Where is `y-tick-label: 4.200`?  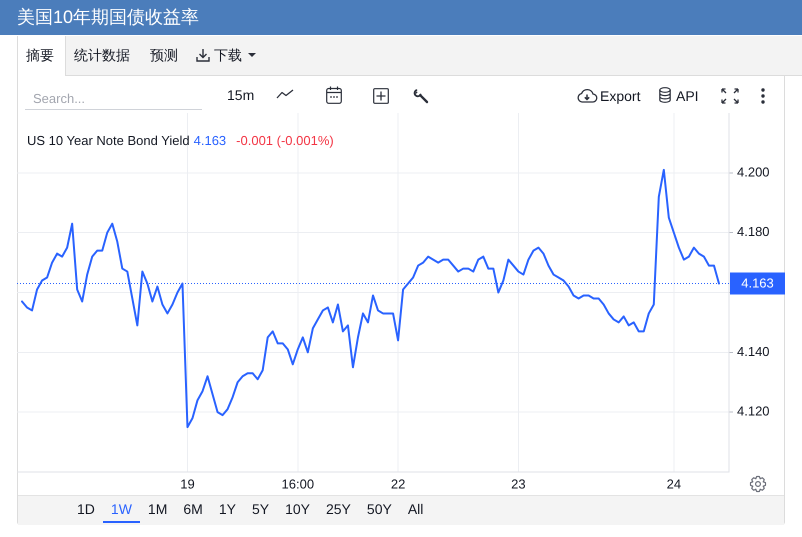 y-tick-label: 4.200 is located at coordinates (753, 172).